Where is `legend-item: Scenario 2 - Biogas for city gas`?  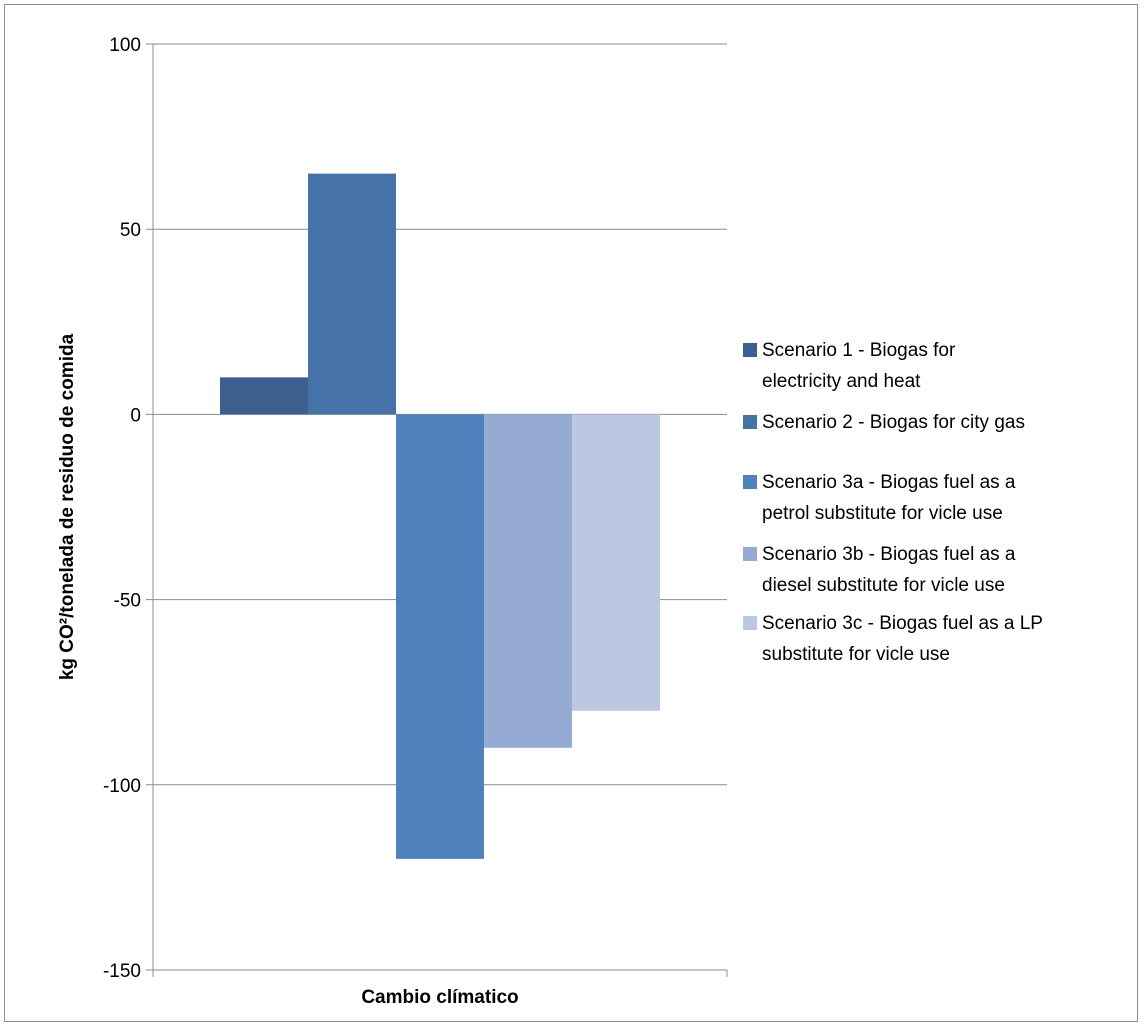
legend-item: Scenario 2 - Biogas for city gas is located at coordinates (884, 422).